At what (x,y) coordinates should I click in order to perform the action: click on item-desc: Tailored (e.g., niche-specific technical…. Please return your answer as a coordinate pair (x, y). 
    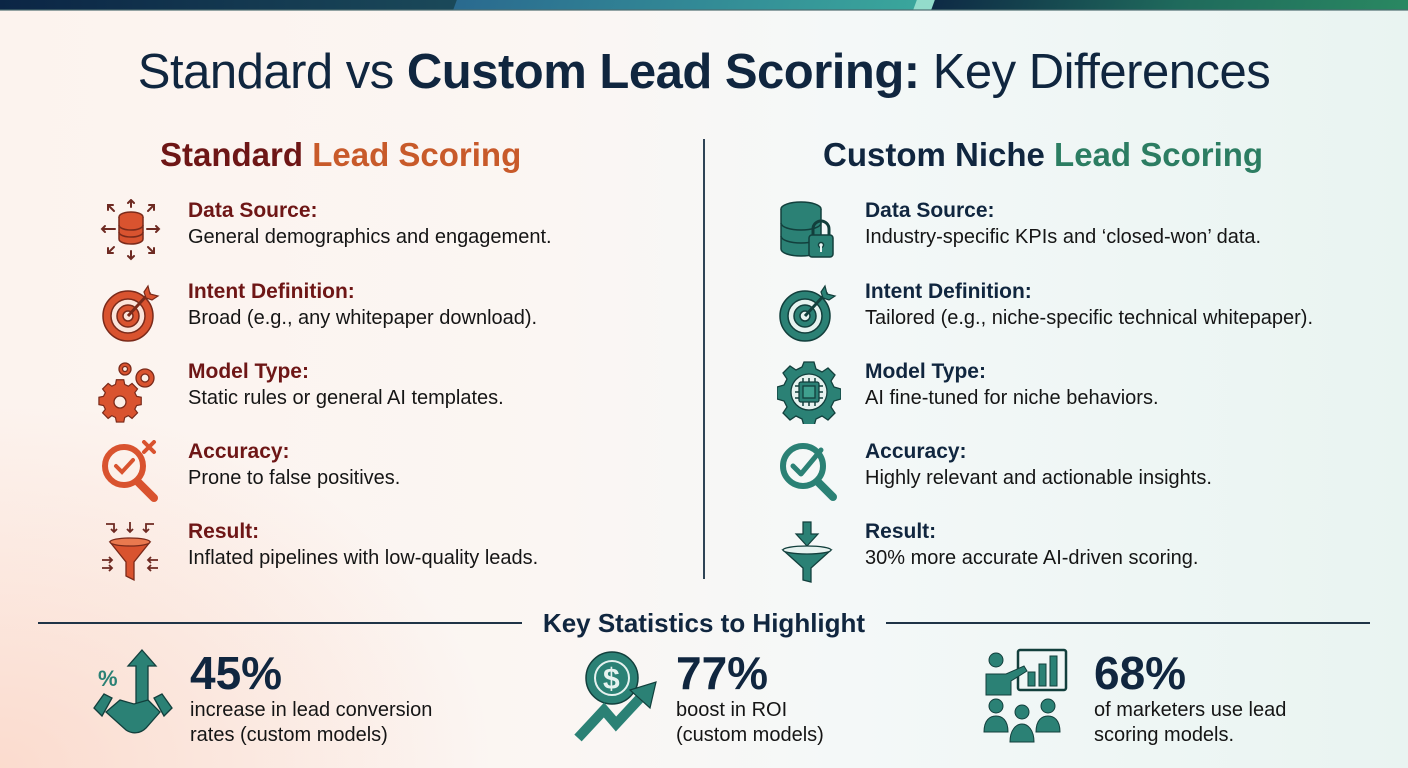
    Looking at the image, I should click on (1089, 318).